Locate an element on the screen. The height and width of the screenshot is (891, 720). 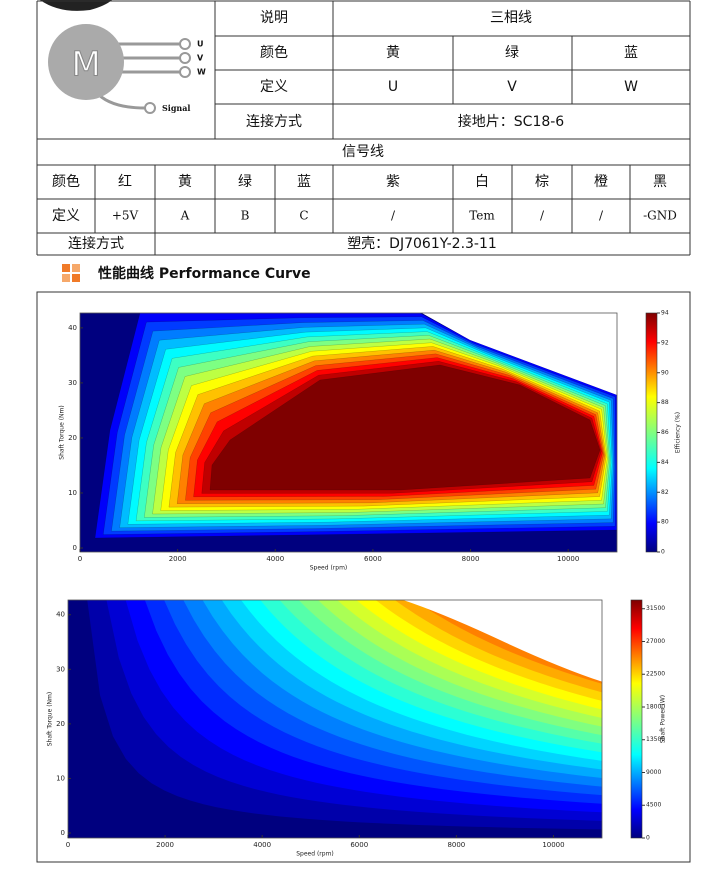
motor-body is located at coordinates (86, 62).